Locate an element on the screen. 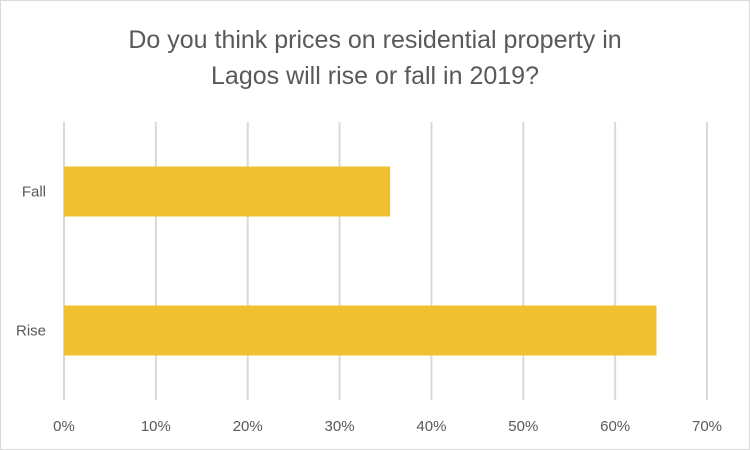 Image resolution: width=750 pixels, height=450 pixels. x-tick-label: 50% is located at coordinates (523, 426).